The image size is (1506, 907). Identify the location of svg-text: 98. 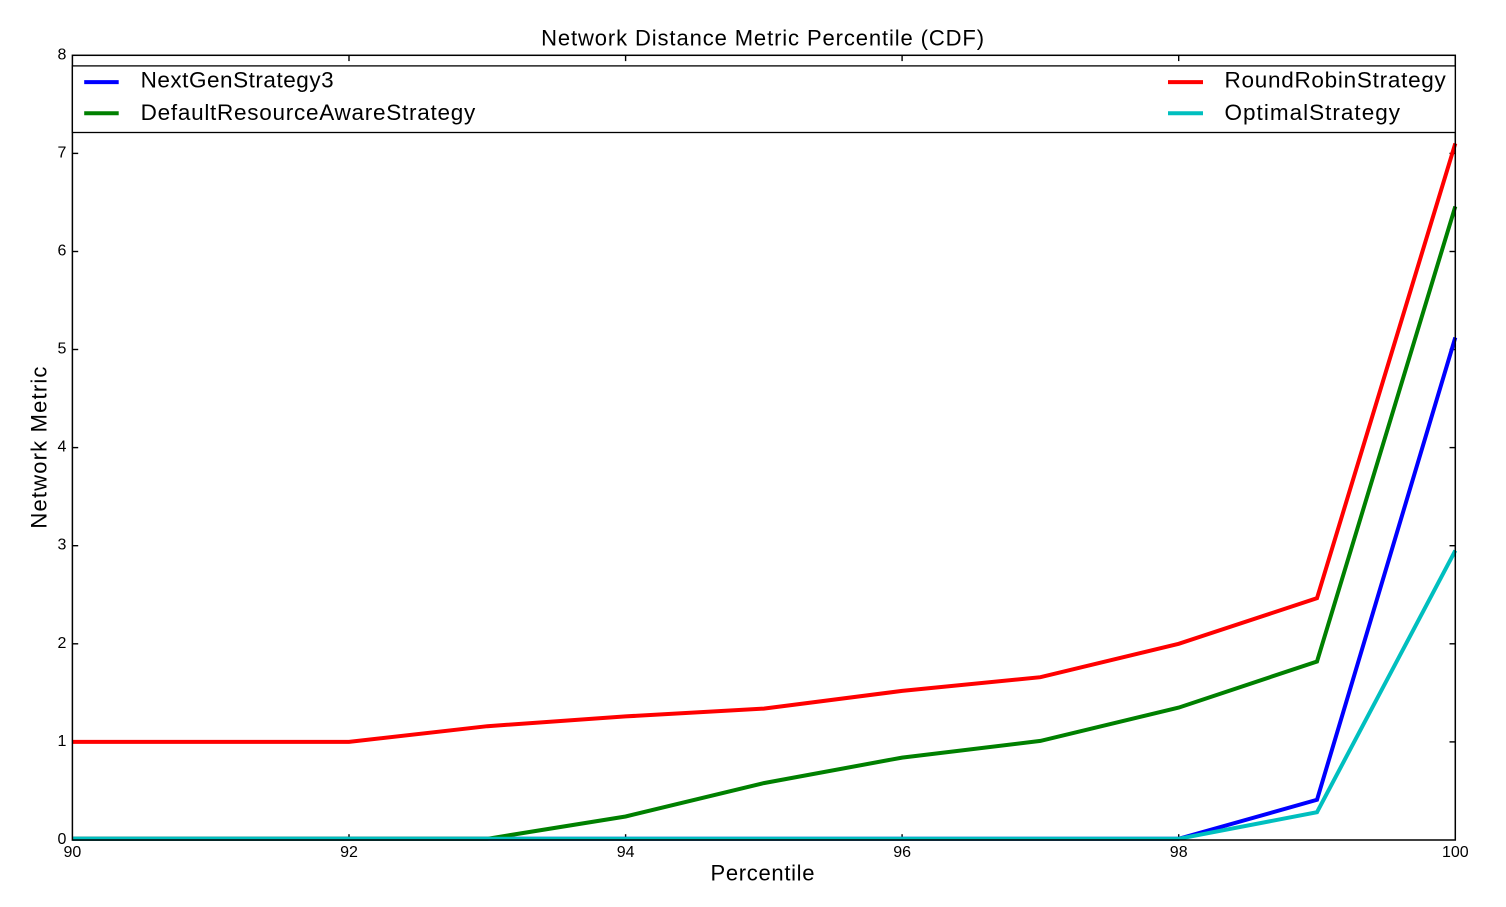
(1179, 852).